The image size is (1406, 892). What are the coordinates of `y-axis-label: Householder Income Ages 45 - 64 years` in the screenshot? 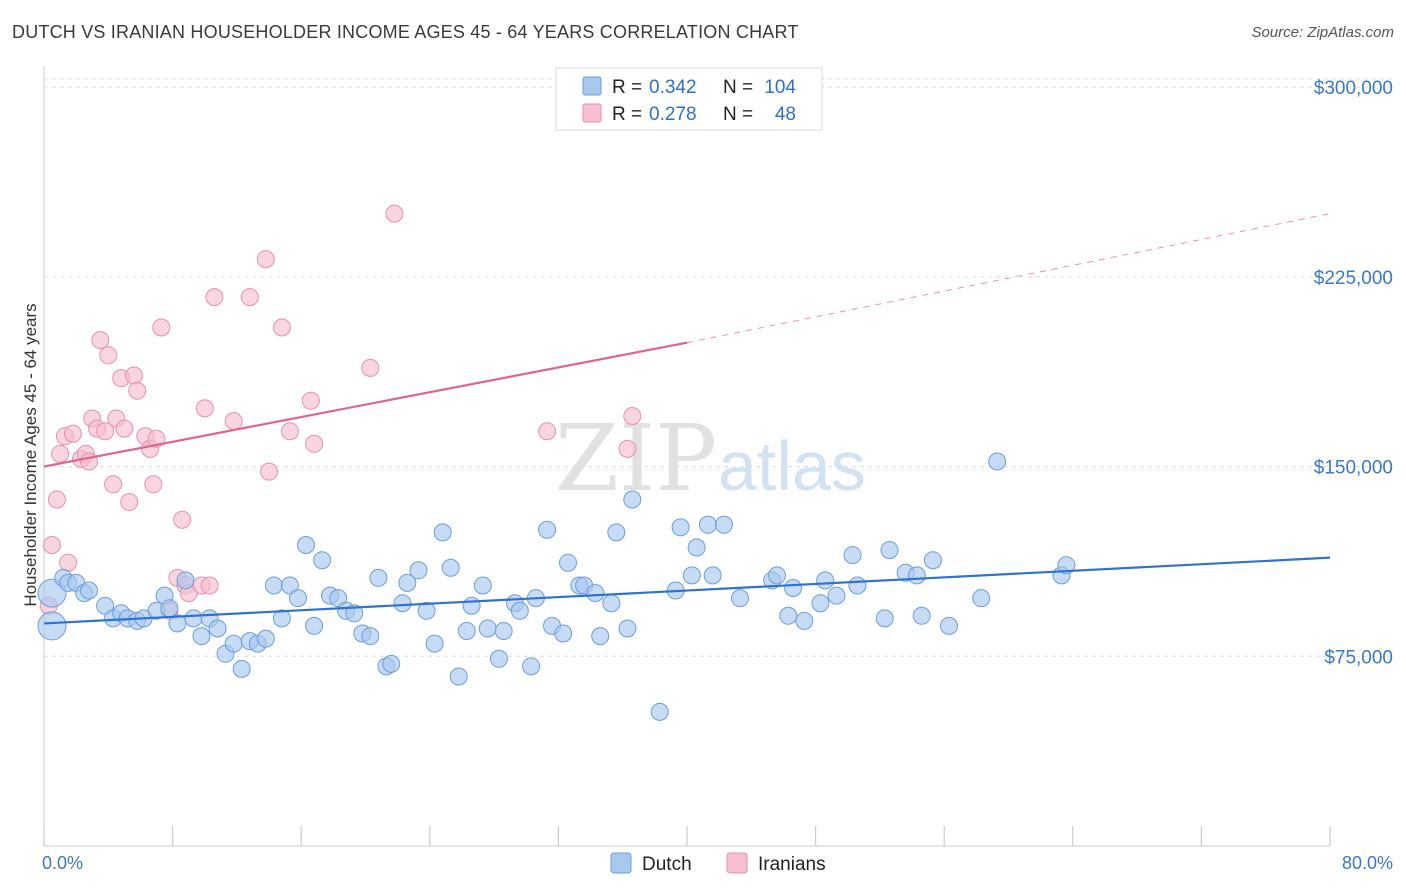 It's located at (30, 454).